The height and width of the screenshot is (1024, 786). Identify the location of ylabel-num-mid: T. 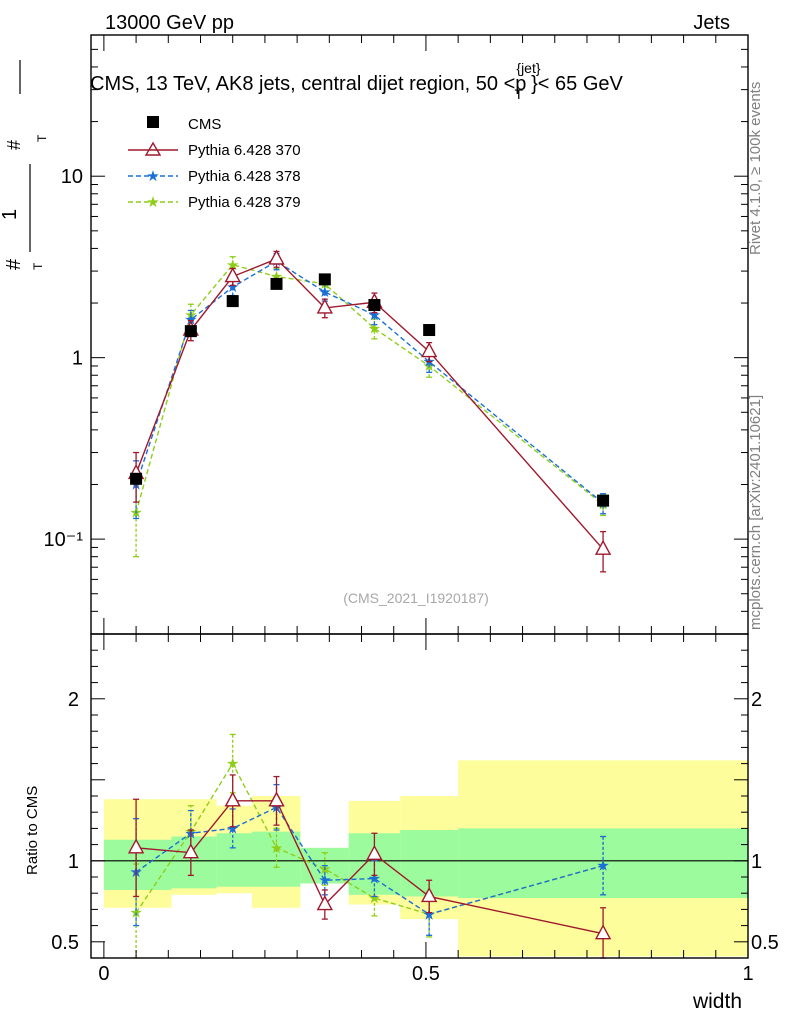
(42, 138).